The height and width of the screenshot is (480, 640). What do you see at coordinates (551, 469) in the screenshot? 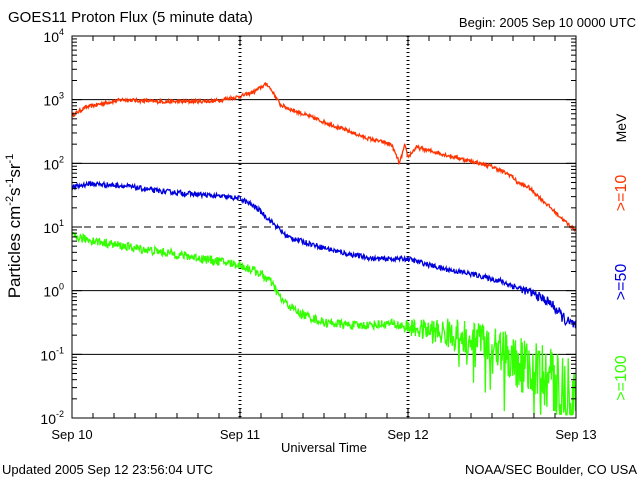
I see `footer-credit: NOAA/SEC Boulder, CO USA` at bounding box center [551, 469].